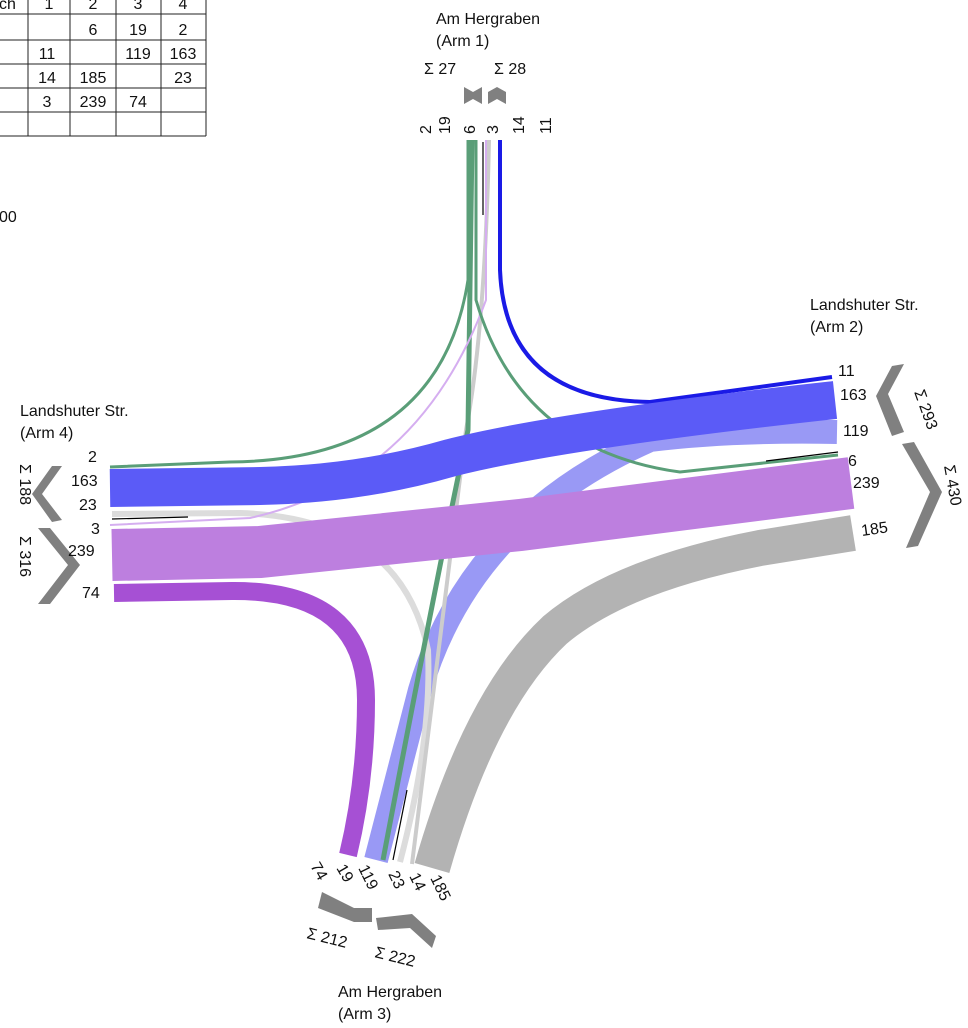  What do you see at coordinates (864, 305) in the screenshot?
I see `arm2-name: Landshuter Str.` at bounding box center [864, 305].